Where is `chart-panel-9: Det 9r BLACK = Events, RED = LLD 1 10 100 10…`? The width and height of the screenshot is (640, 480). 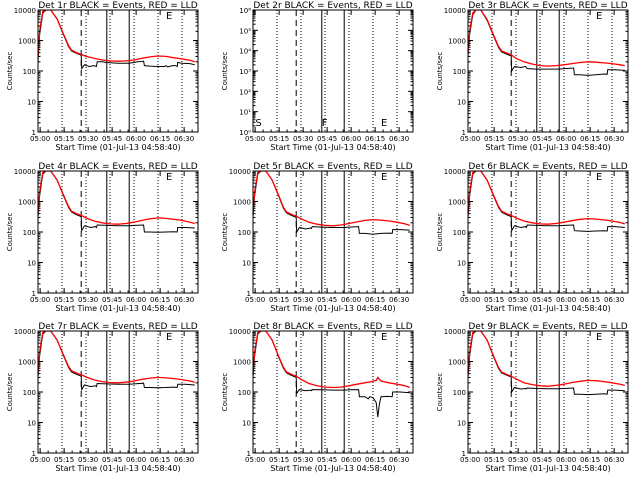
chart-panel-9: Det 9r BLACK = Events, RED = LLD 1 10 100 10… is located at coordinates (532, 397).